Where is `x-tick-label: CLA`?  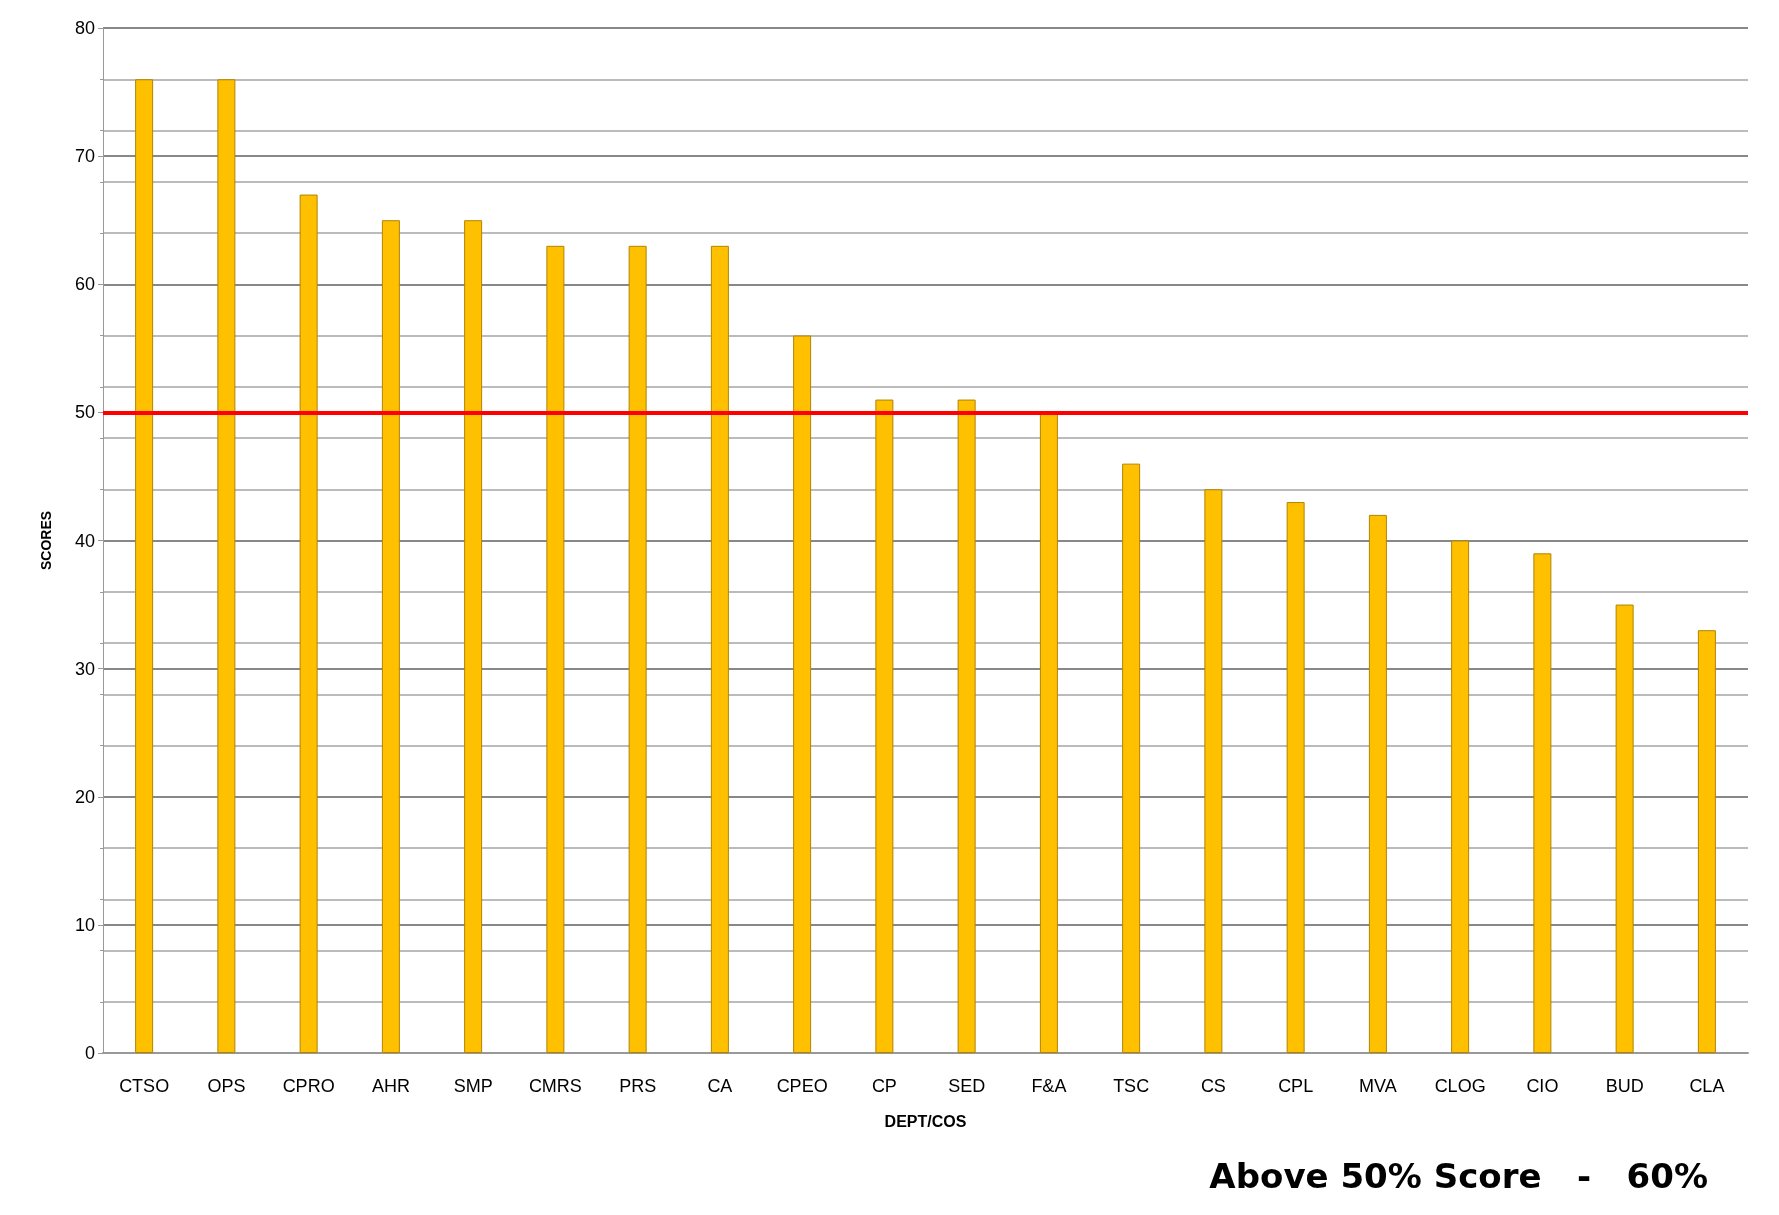 x-tick-label: CLA is located at coordinates (1707, 1086).